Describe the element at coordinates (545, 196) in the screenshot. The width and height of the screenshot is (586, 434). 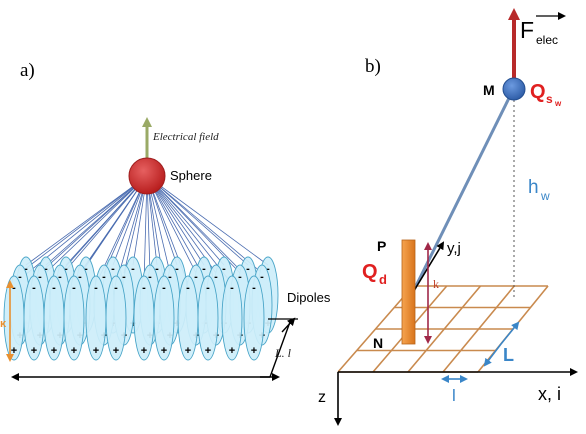
I see `height-subscript: w` at that location.